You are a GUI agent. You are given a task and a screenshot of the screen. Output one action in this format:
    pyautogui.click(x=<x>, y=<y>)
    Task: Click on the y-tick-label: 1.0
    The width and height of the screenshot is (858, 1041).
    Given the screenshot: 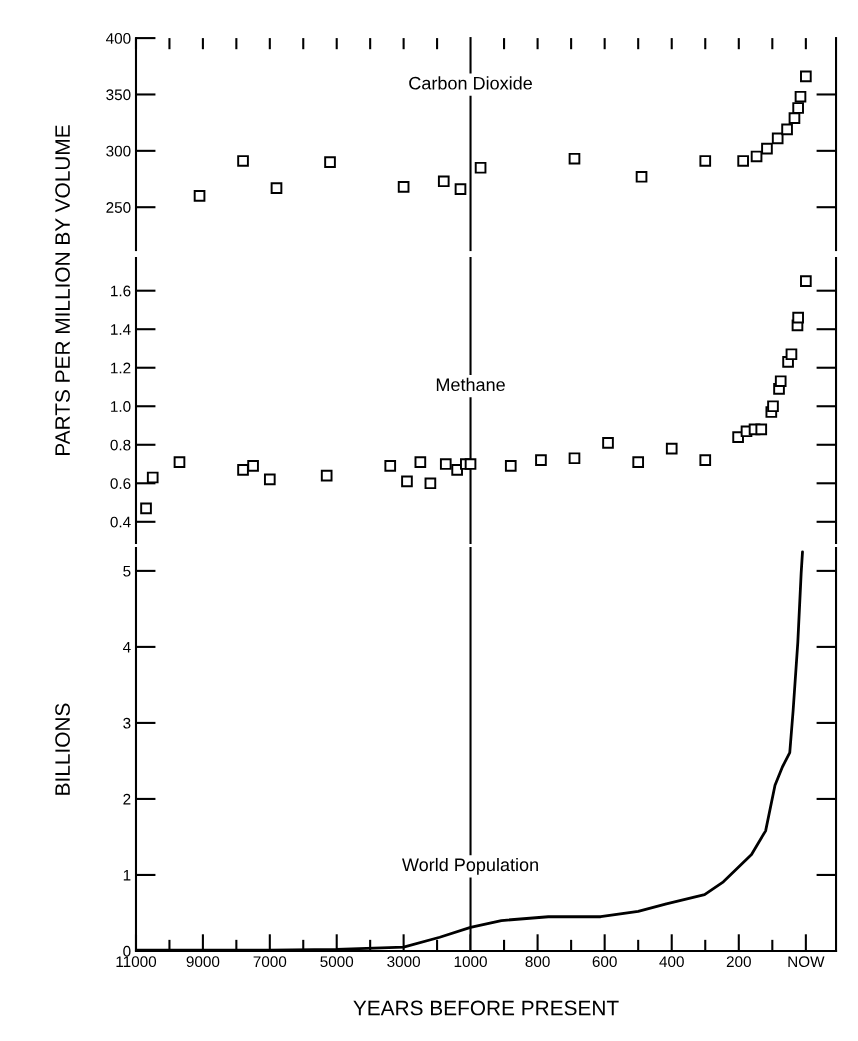 What is the action you would take?
    pyautogui.click(x=121, y=406)
    